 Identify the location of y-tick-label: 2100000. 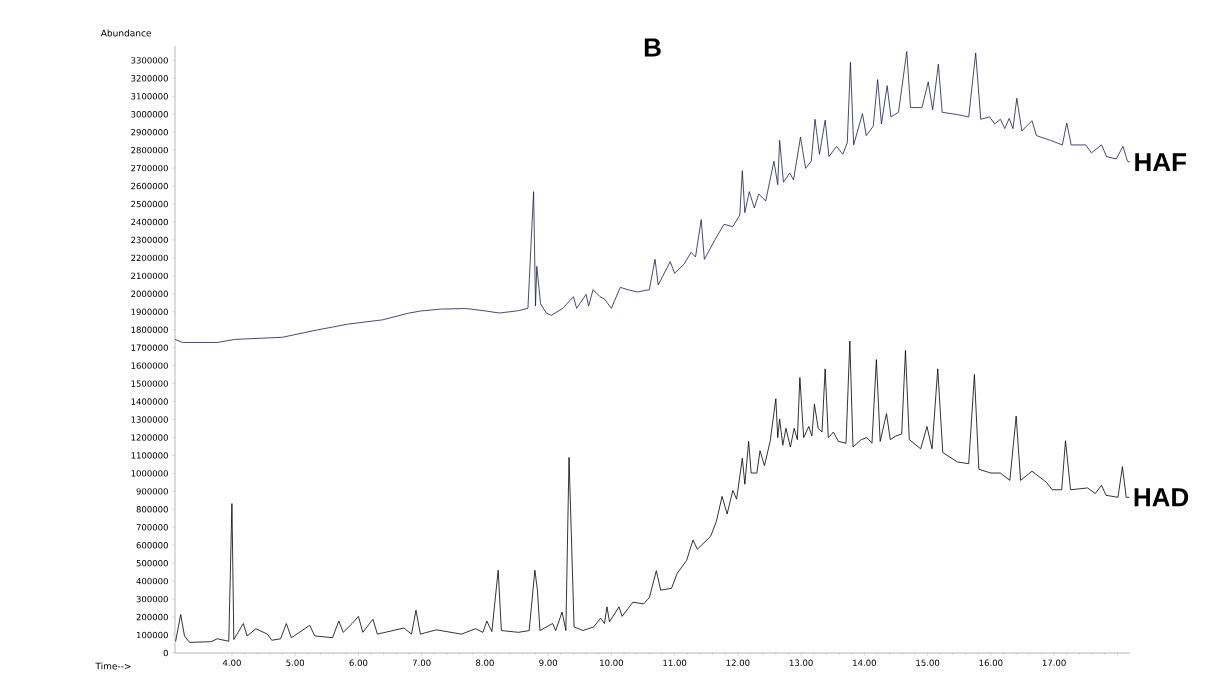
(149, 276).